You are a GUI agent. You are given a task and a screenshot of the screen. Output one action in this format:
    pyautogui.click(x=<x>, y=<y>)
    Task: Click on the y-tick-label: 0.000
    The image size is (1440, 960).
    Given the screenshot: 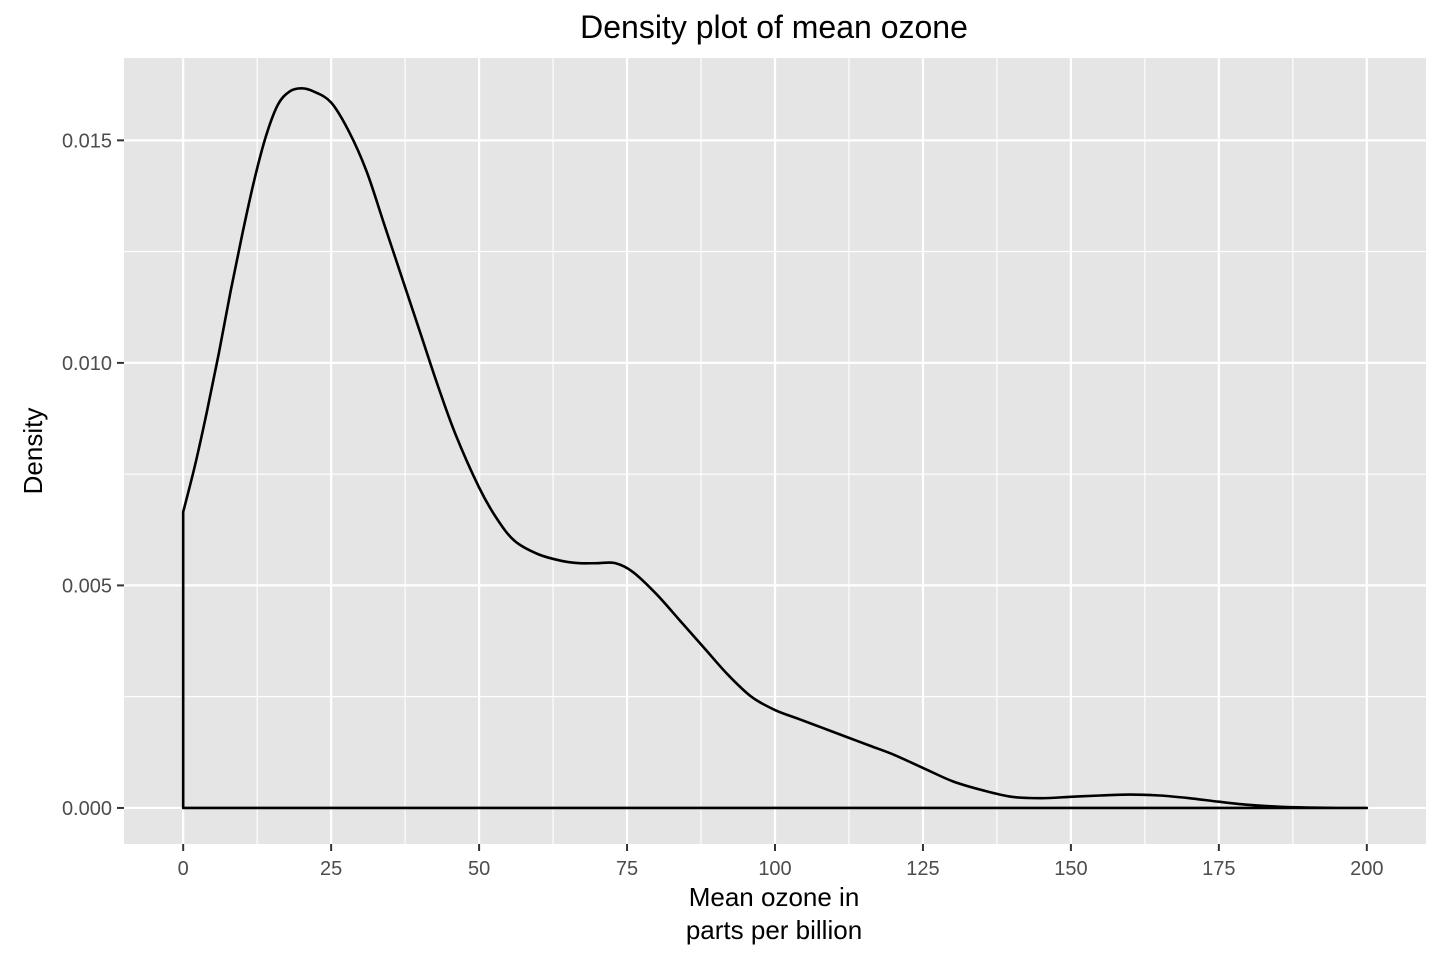 What is the action you would take?
    pyautogui.click(x=87, y=809)
    